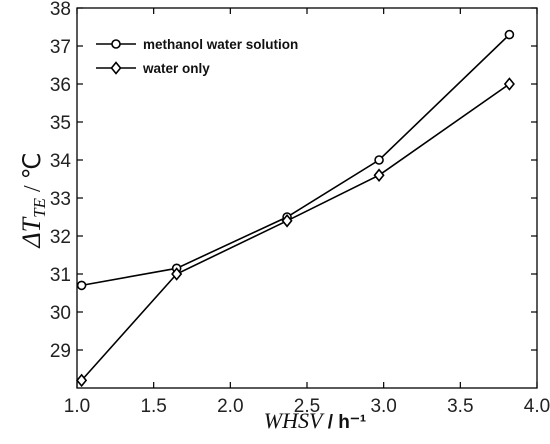 This screenshot has height=444, width=550. Describe the element at coordinates (230, 406) in the screenshot. I see `x-tick-label: 2.0` at that location.